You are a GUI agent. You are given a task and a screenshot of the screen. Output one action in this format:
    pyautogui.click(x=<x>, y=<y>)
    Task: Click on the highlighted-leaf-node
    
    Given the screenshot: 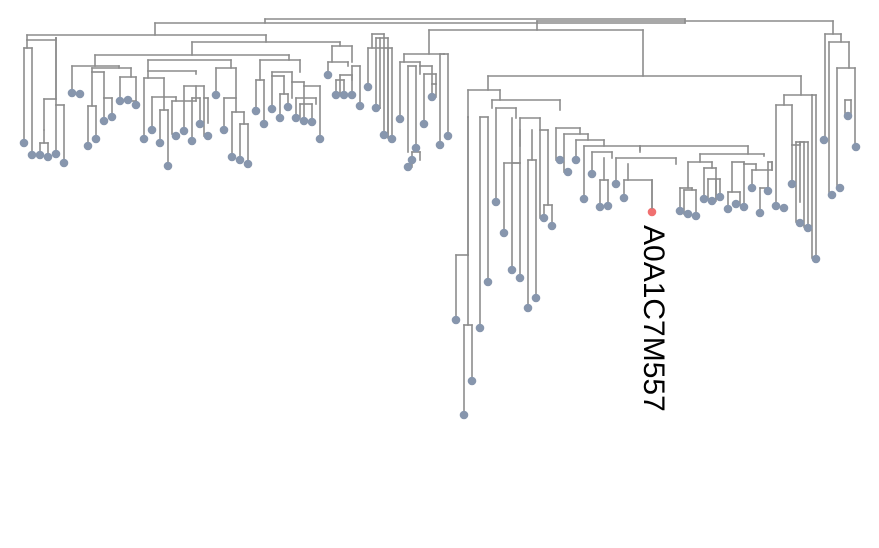 What is the action you would take?
    pyautogui.click(x=652, y=212)
    